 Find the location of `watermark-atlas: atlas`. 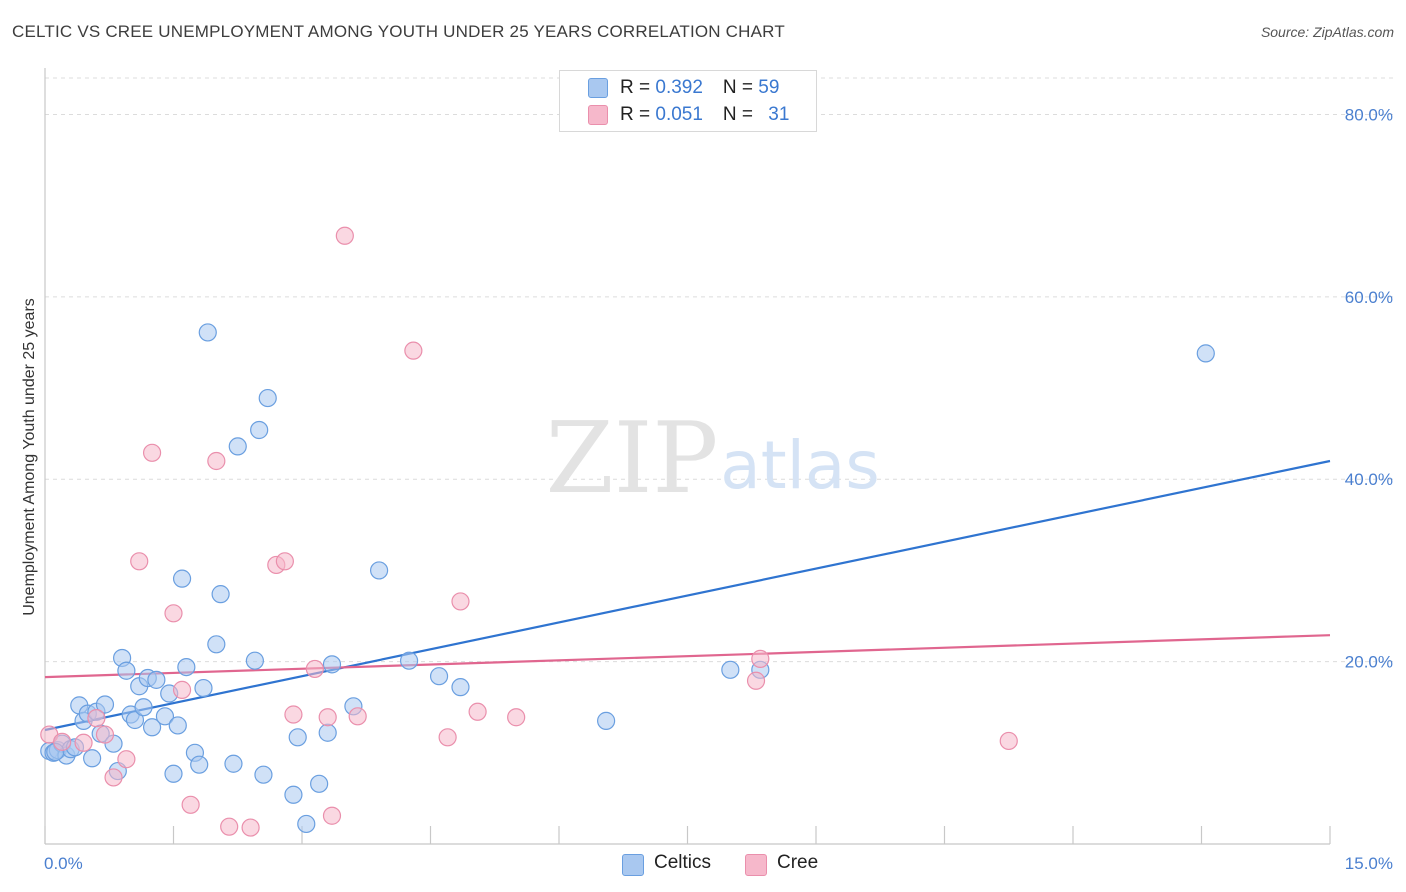

watermark-atlas: atlas is located at coordinates (800, 465).